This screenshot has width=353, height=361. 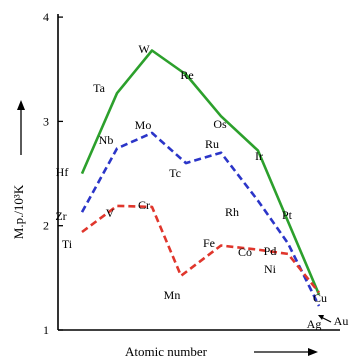 What do you see at coordinates (321, 317) in the screenshot?
I see `au-pointer-arrowhead` at bounding box center [321, 317].